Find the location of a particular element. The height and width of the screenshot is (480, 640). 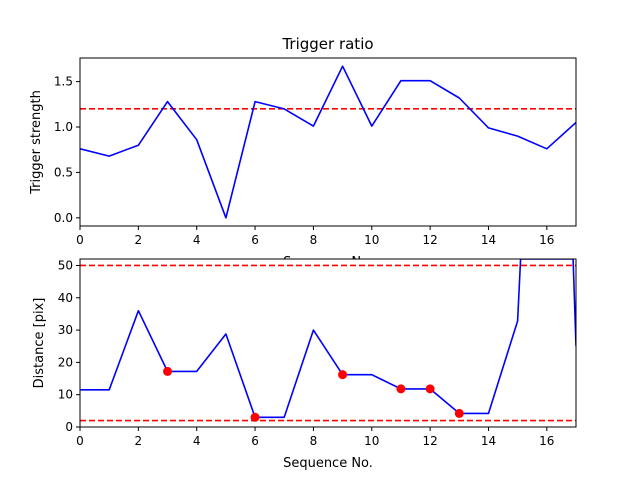

y-tick-label: 20 is located at coordinates (65, 362).